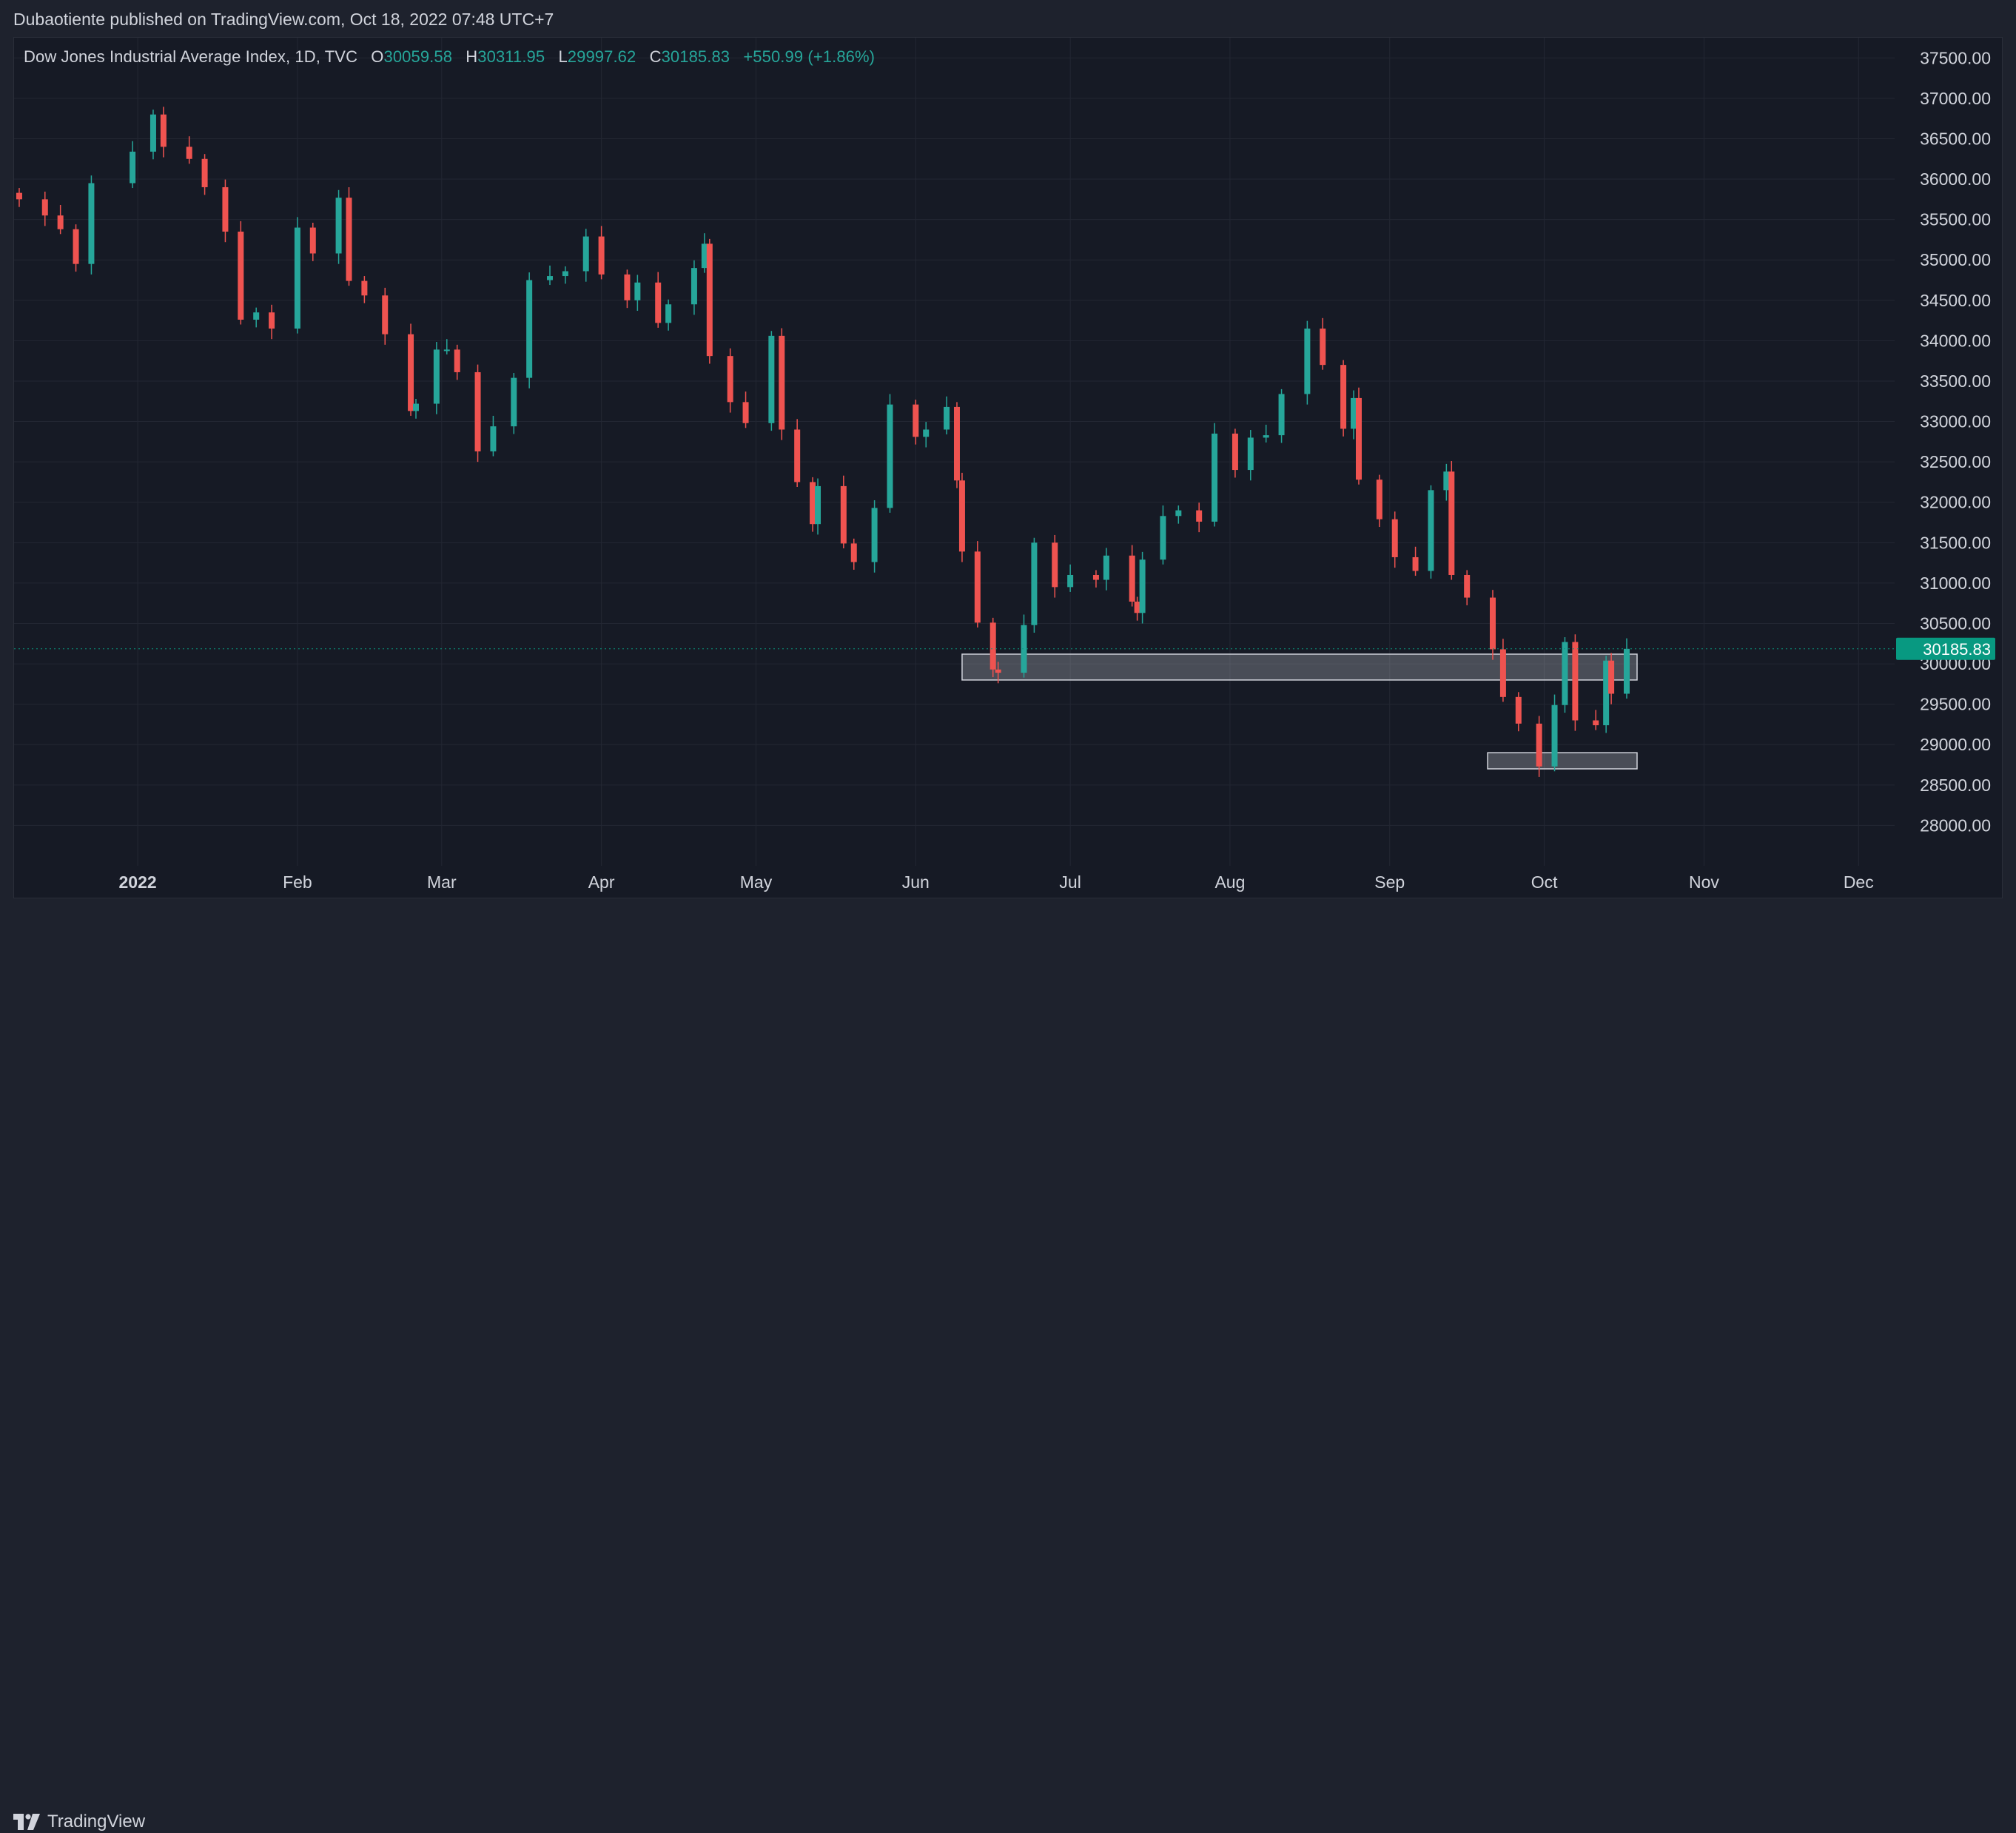 The image size is (2016, 1833). What do you see at coordinates (1955, 98) in the screenshot?
I see `y-tick-label: 37000.00` at bounding box center [1955, 98].